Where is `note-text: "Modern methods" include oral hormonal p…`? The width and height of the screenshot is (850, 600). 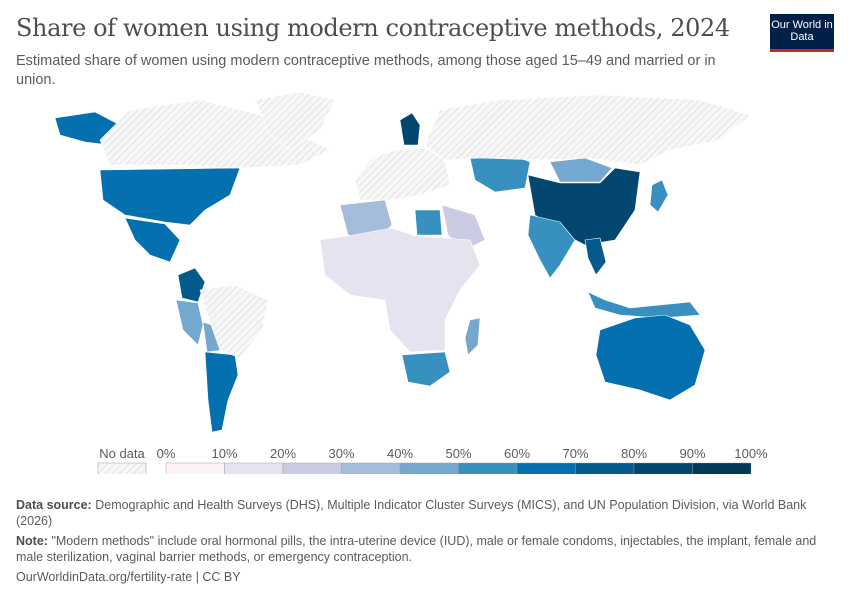 note-text: "Modern methods" include oral hormonal p… is located at coordinates (416, 549).